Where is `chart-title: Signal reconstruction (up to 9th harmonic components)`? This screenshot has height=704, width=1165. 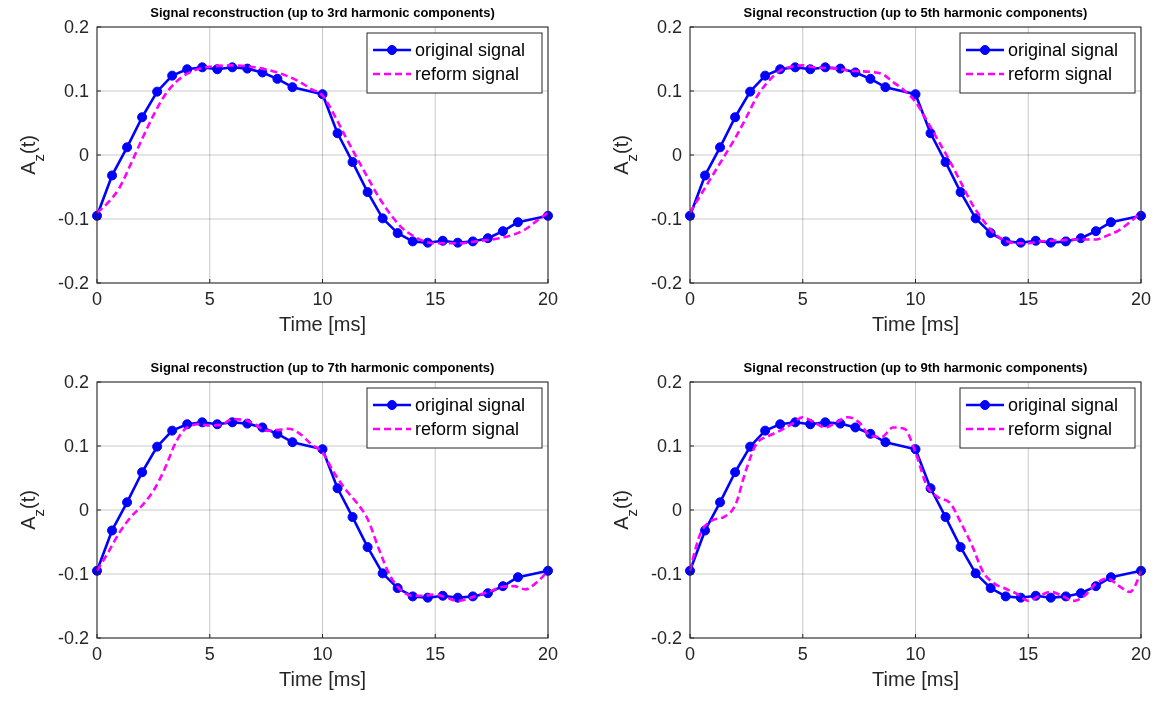
chart-title: Signal reconstruction (up to 9th harmonic components) is located at coordinates (915, 367).